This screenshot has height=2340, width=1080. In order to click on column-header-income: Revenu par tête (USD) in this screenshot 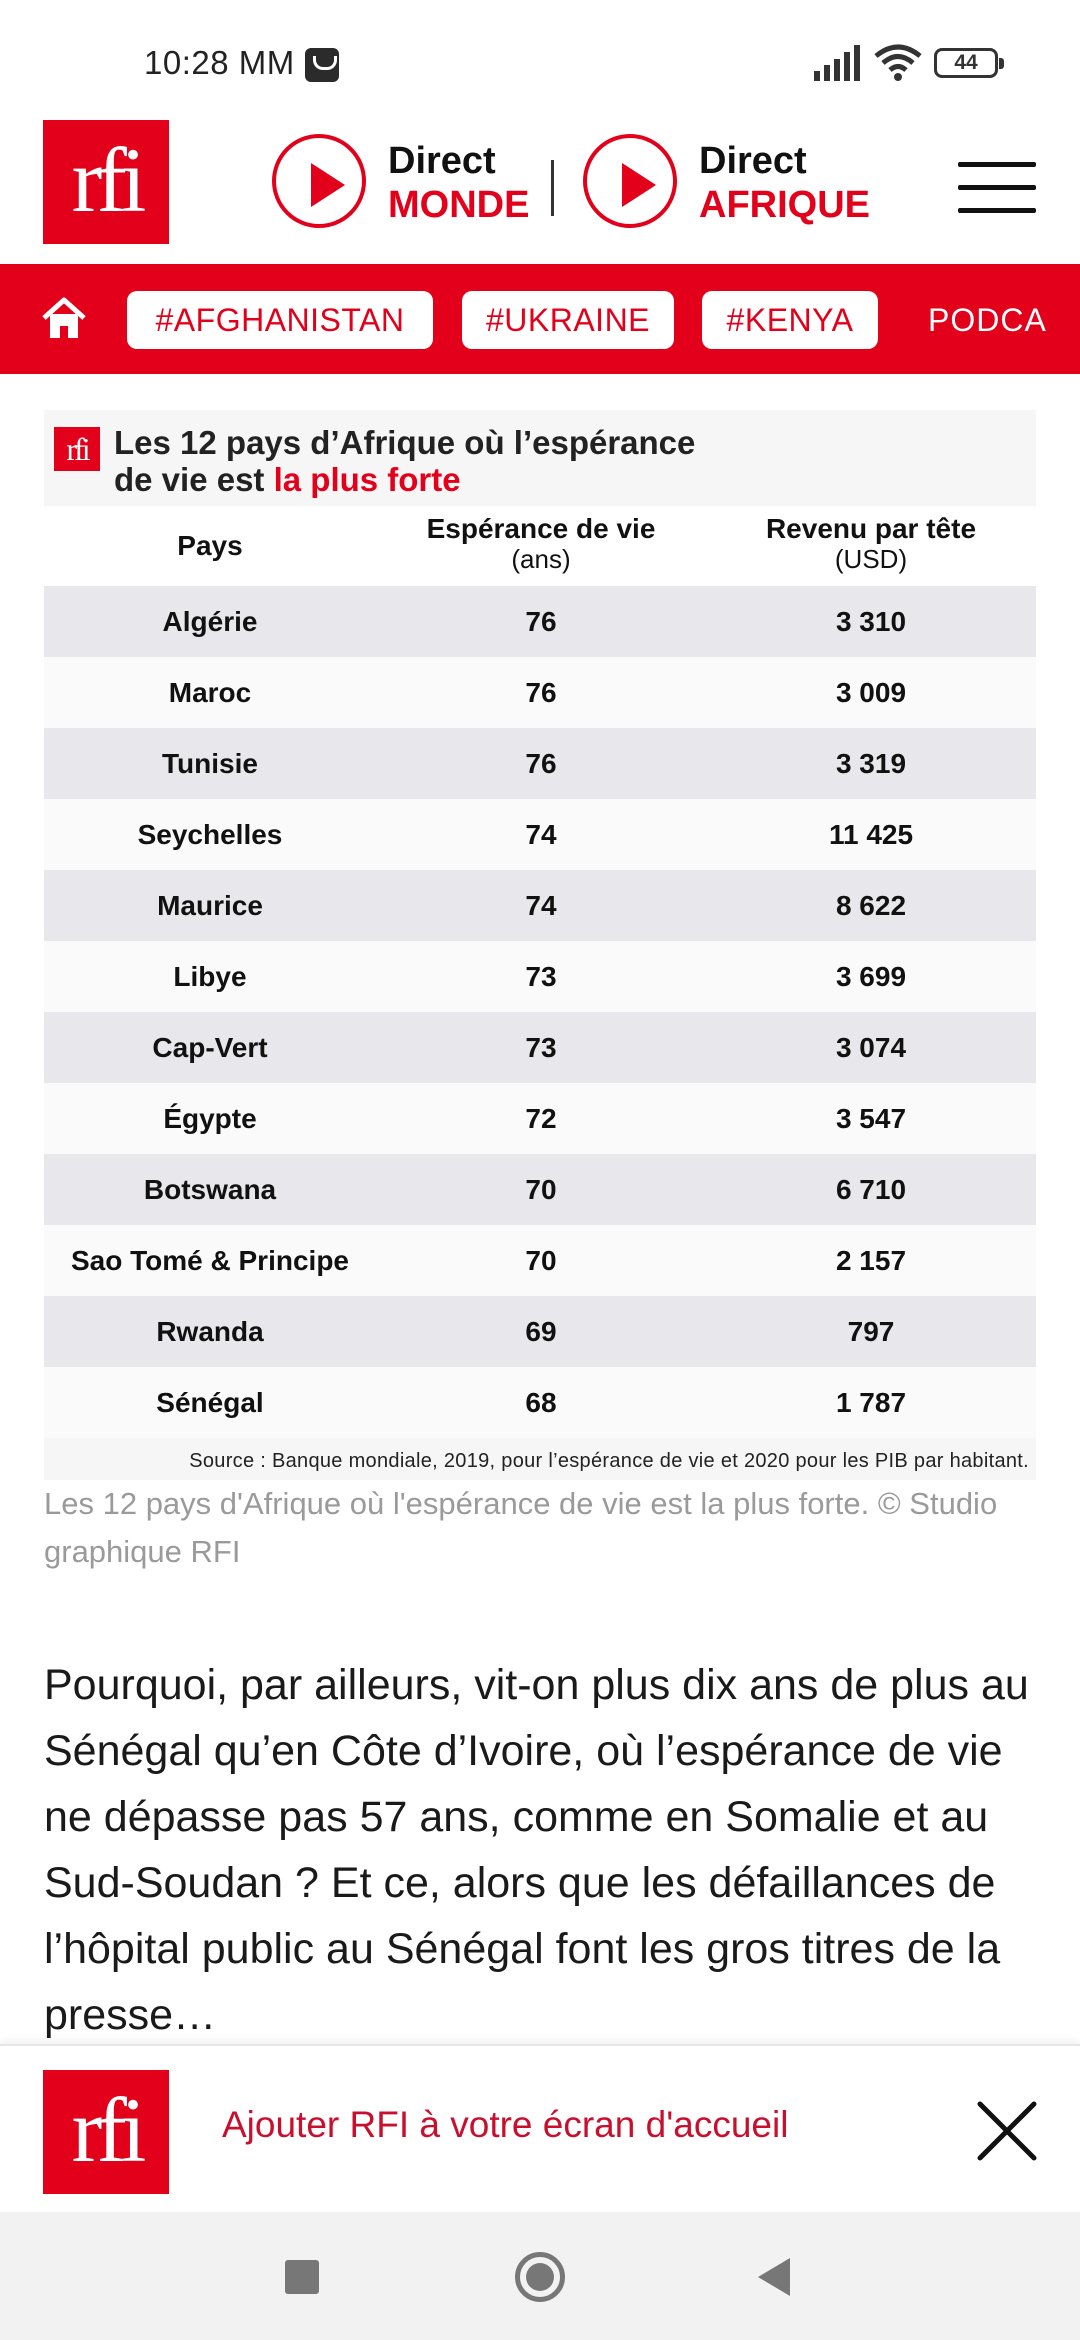, I will do `click(871, 546)`.